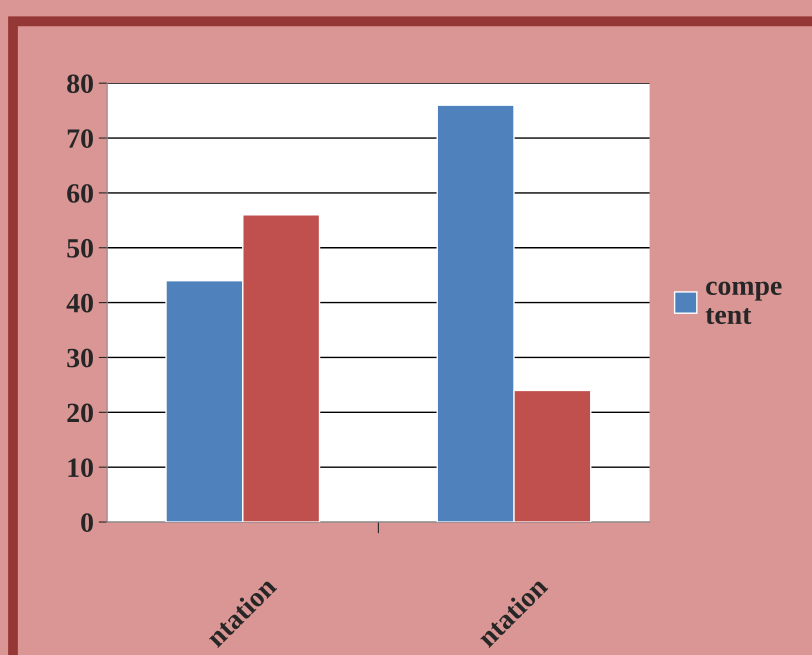 Image resolution: width=812 pixels, height=655 pixels. I want to click on y-tick-label: 20, so click(80, 412).